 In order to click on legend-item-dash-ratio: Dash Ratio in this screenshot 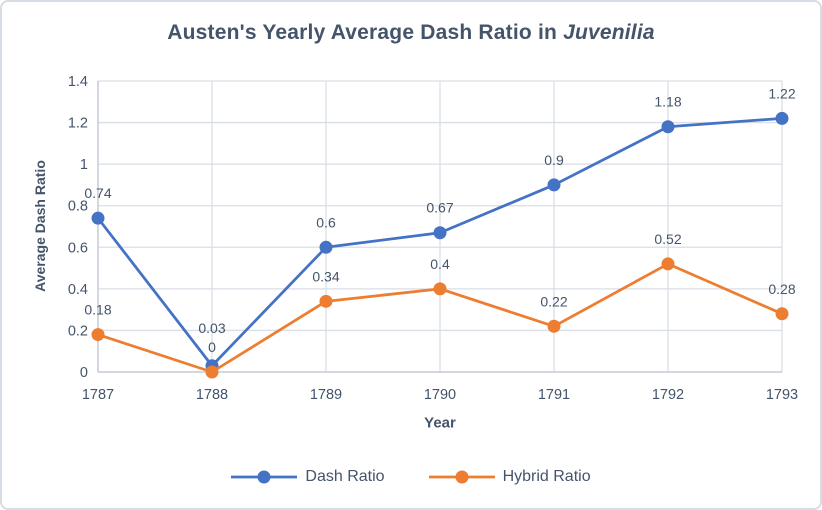, I will do `click(308, 477)`.